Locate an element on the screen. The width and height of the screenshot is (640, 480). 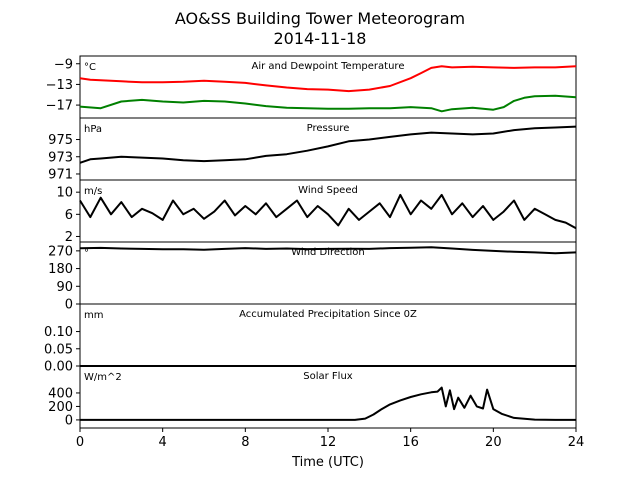
y-tick-label: 6 is located at coordinates (69, 215).